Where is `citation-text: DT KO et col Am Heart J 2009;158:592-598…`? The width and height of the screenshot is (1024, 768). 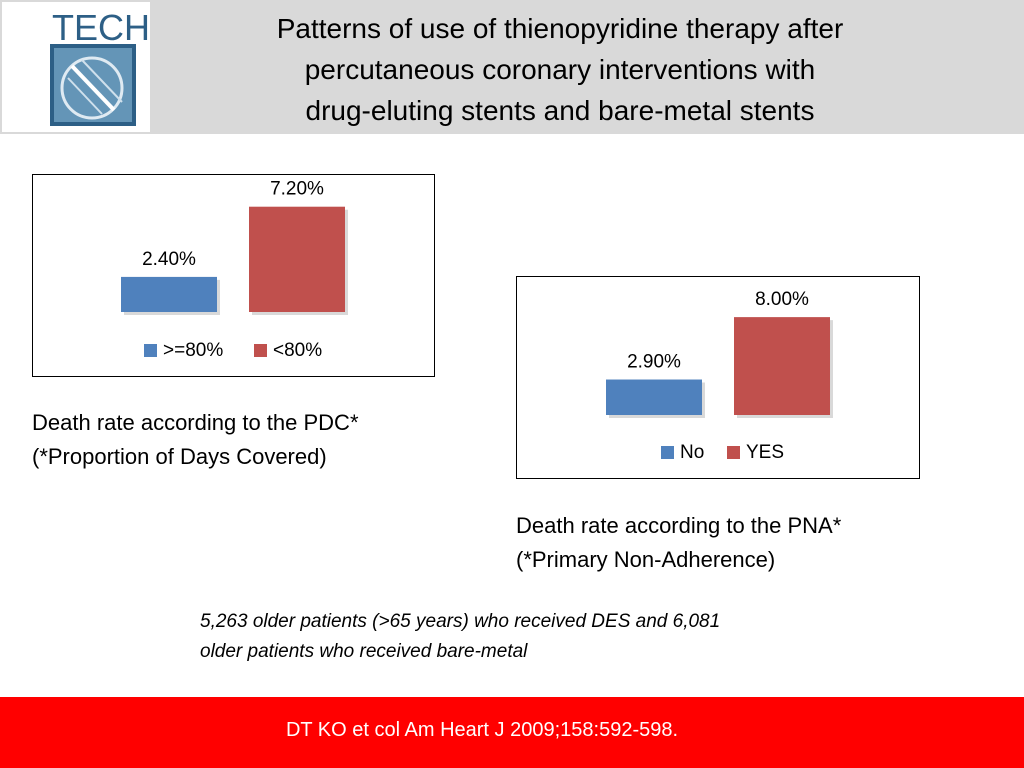 citation-text: DT KO et col Am Heart J 2009;158:592-598… is located at coordinates (482, 730).